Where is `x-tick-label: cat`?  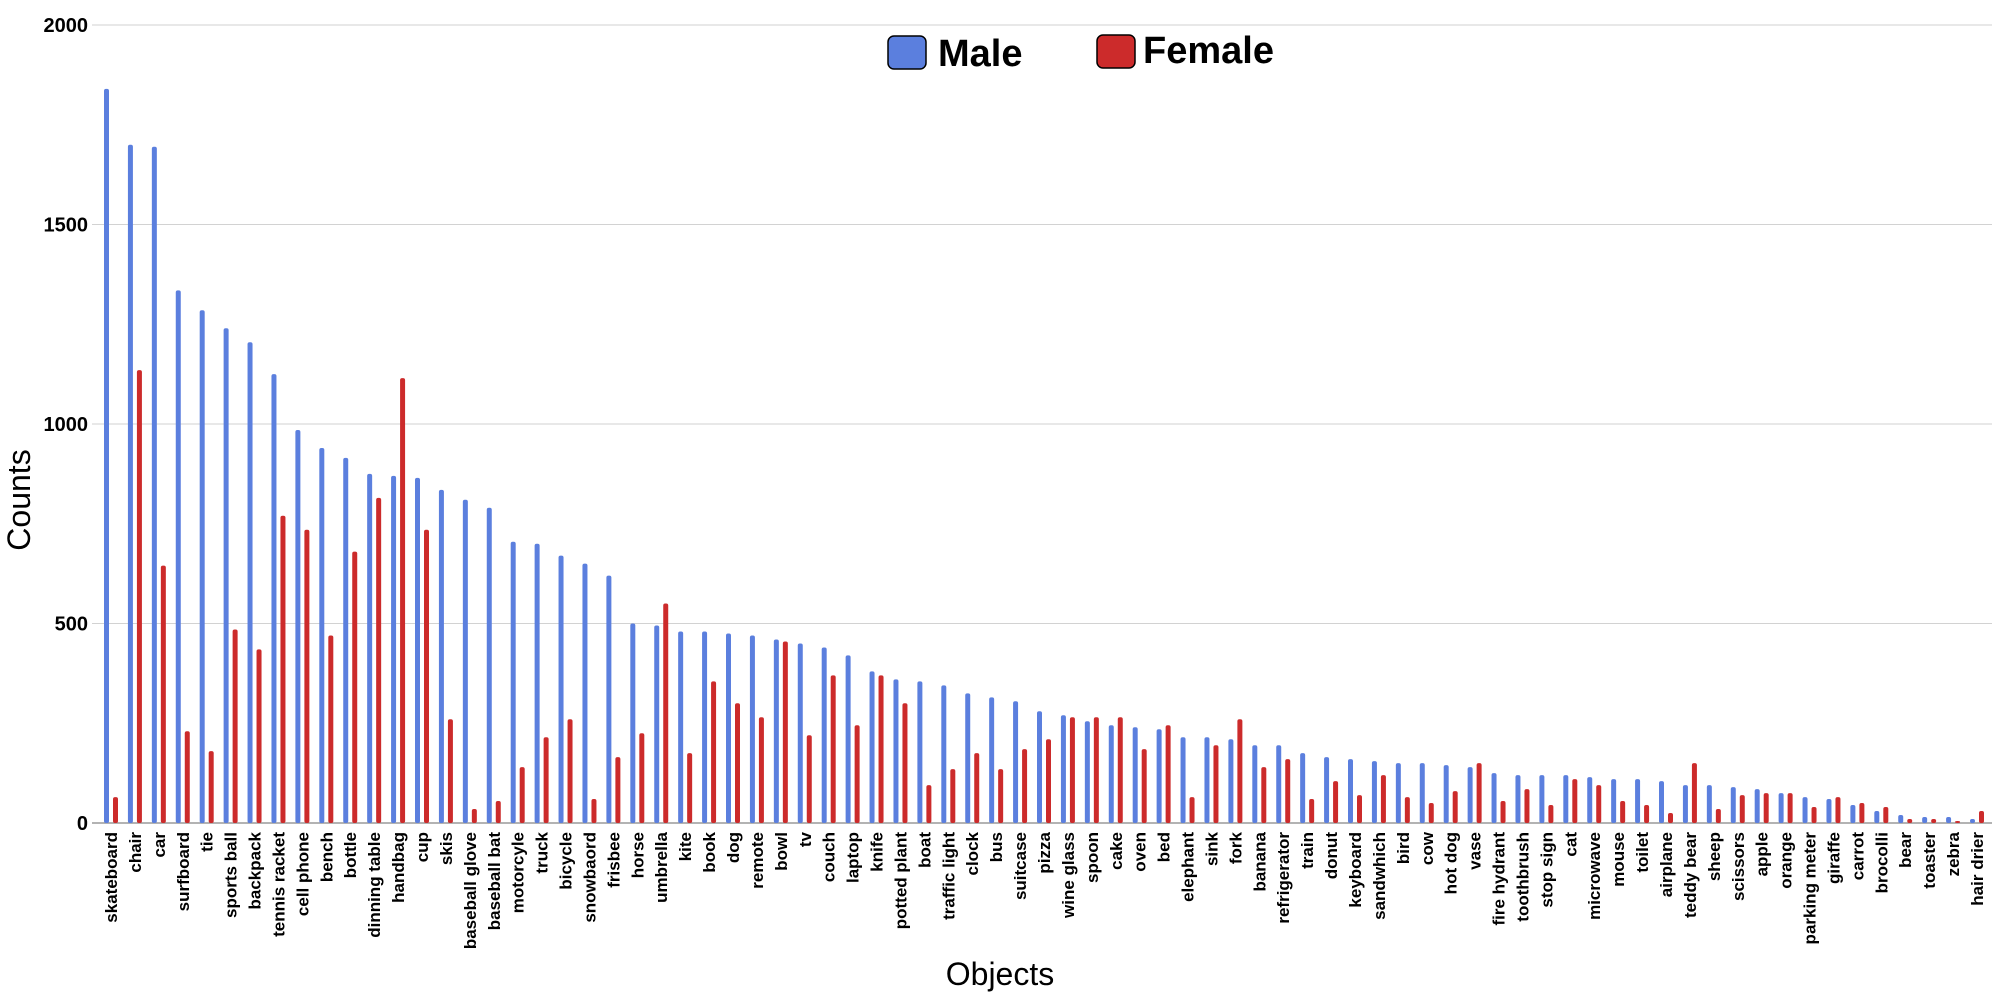
x-tick-label: cat is located at coordinates (1570, 844).